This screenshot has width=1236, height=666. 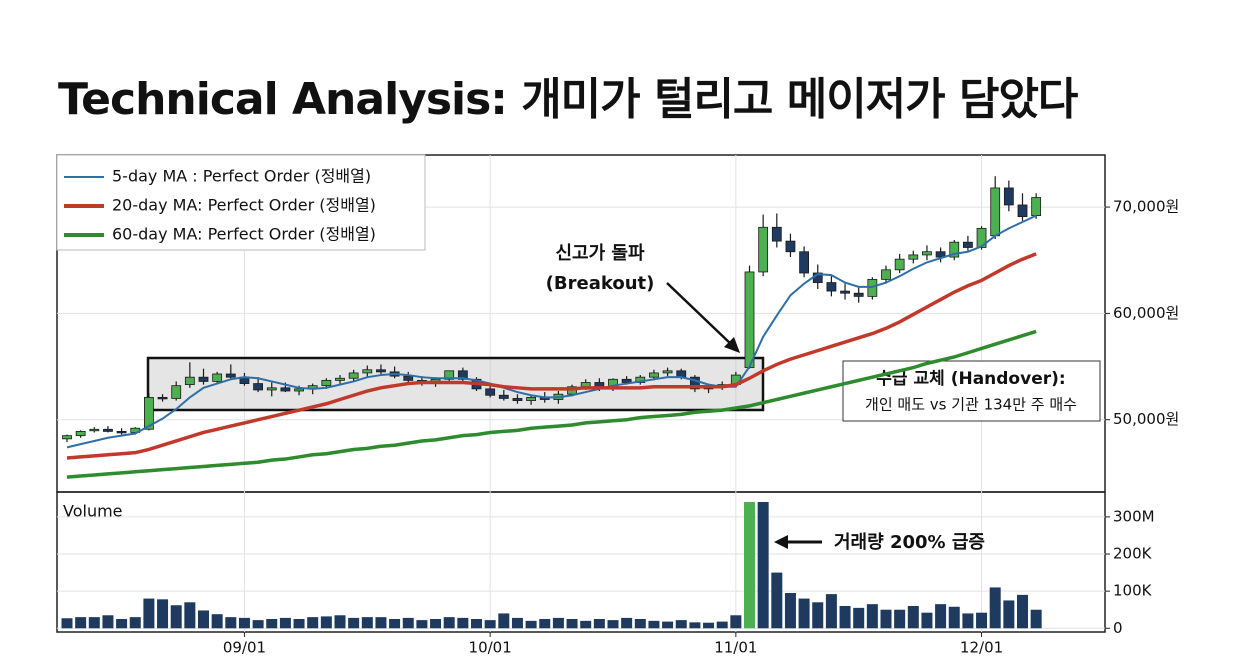 I want to click on x-tick-label: 11/01, so click(x=735, y=648).